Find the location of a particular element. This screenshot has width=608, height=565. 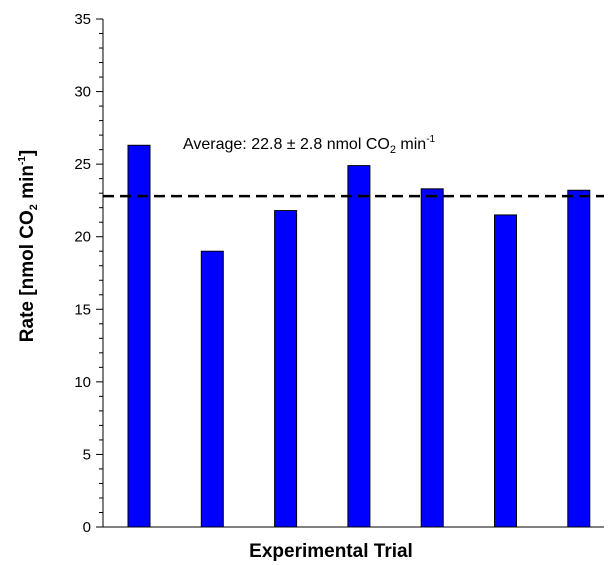

y-tick-label: 15 is located at coordinates (82, 309).